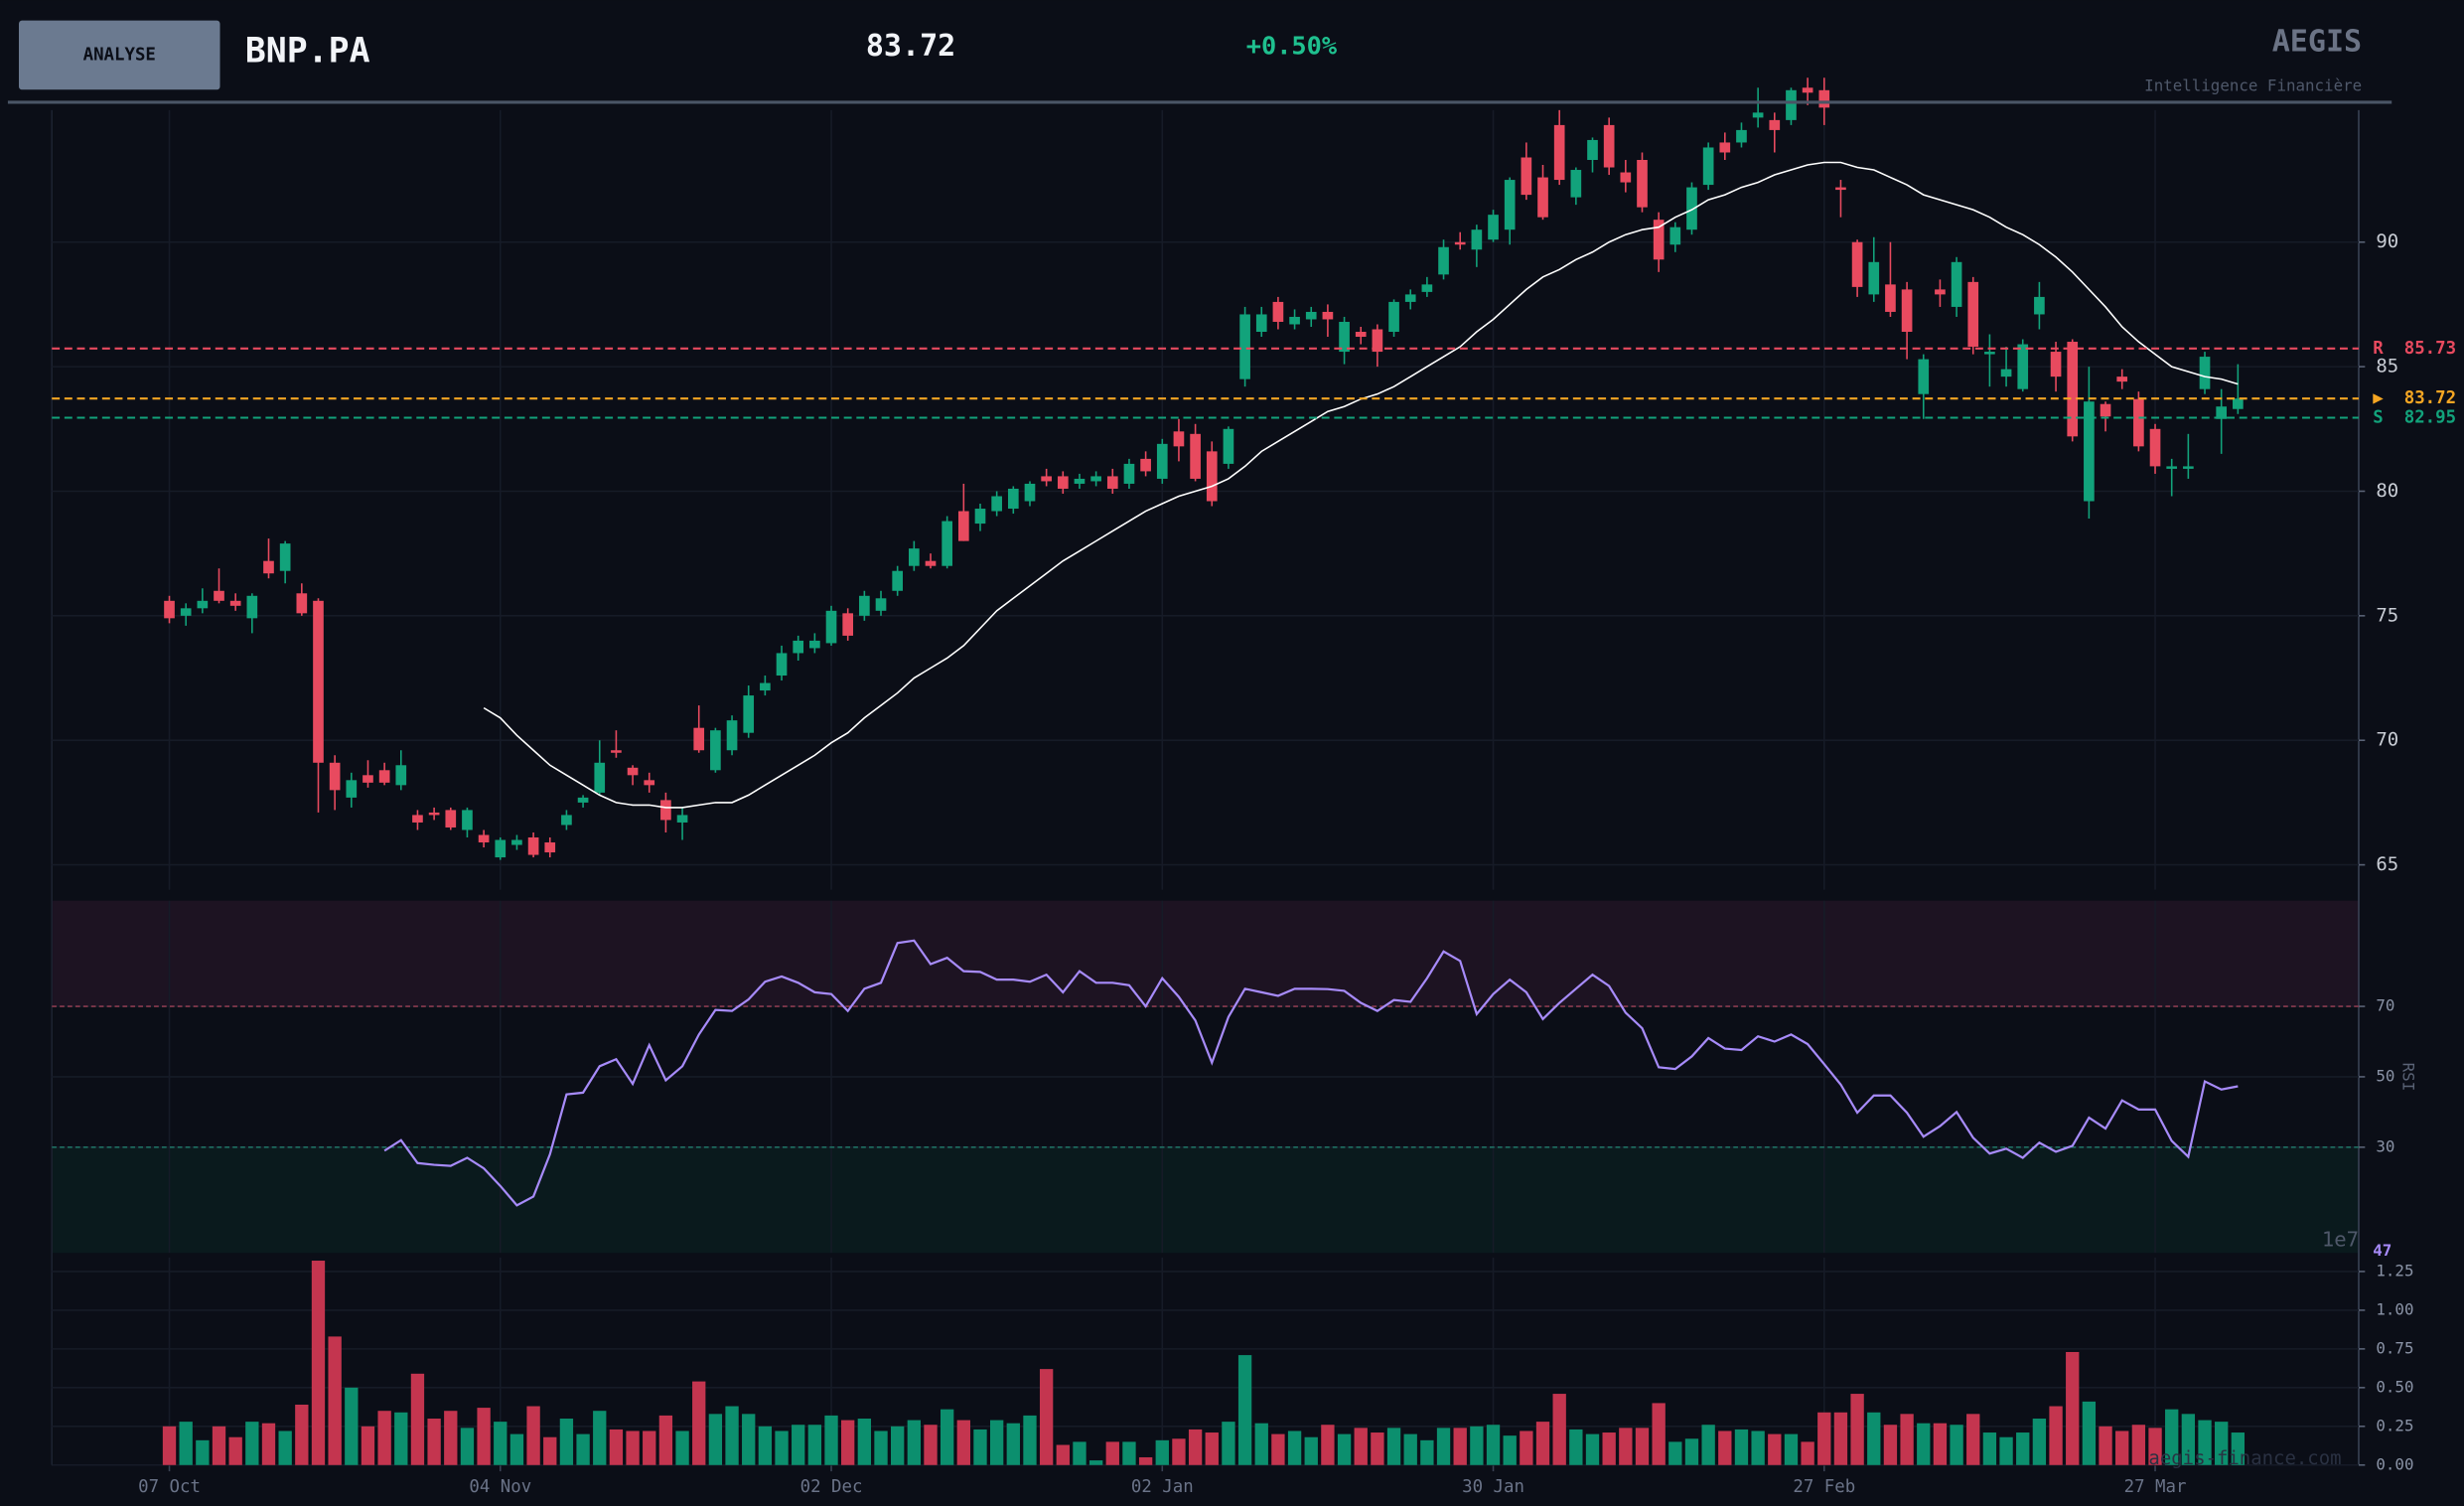 Image resolution: width=2464 pixels, height=1506 pixels. What do you see at coordinates (2340, 1240) in the screenshot?
I see `volume-offset: 1e7` at bounding box center [2340, 1240].